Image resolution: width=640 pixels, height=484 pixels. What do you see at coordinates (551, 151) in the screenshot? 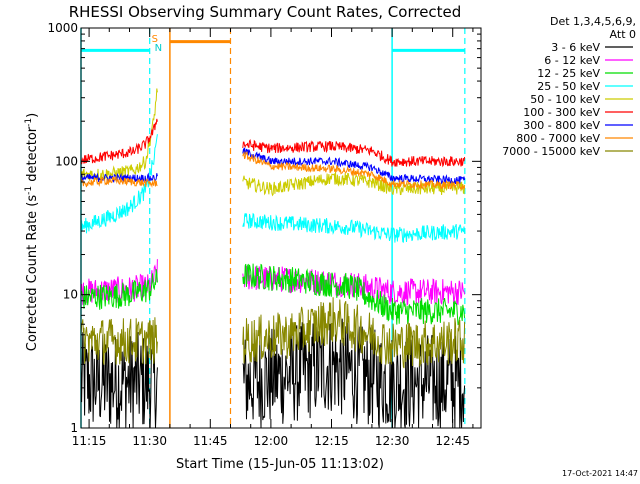
I see `legend-label-8: 7000 - 15000 keV` at bounding box center [551, 151].